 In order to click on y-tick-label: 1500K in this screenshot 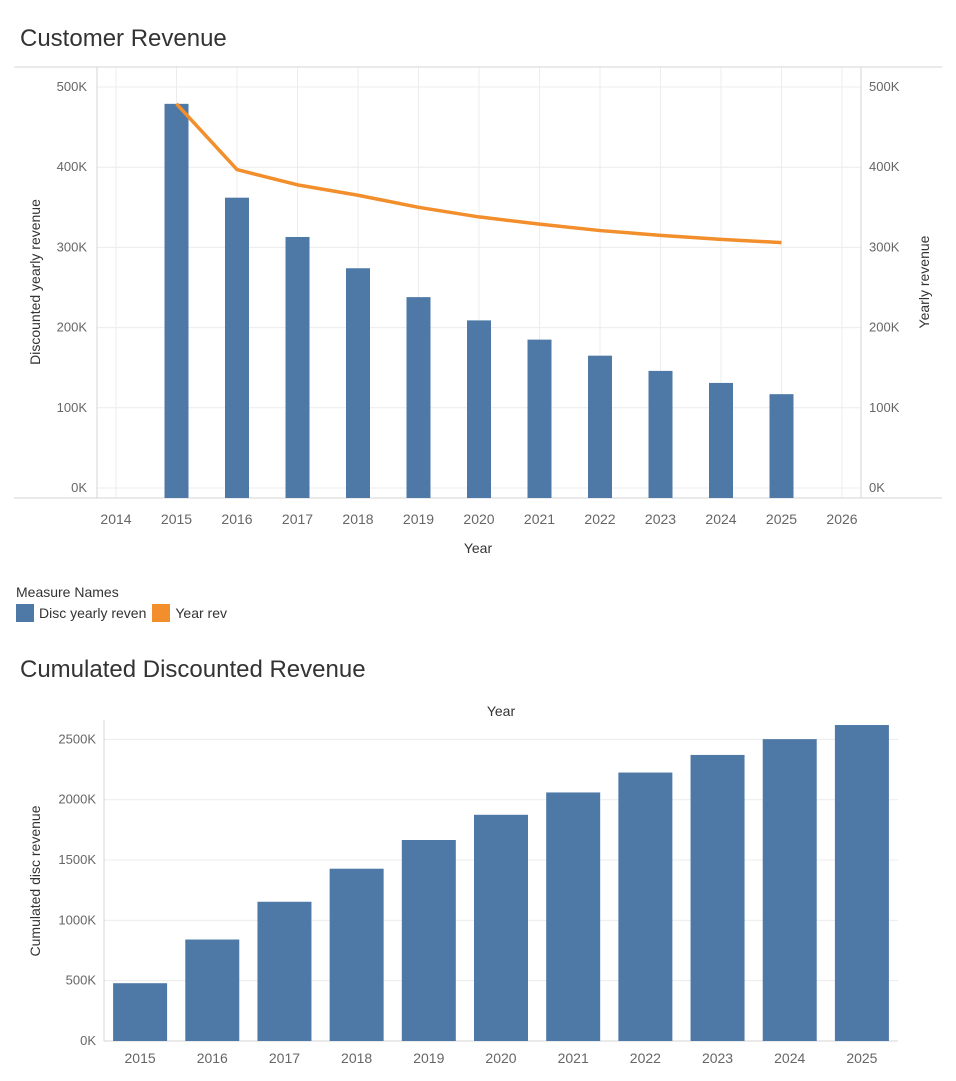, I will do `click(77, 859)`.